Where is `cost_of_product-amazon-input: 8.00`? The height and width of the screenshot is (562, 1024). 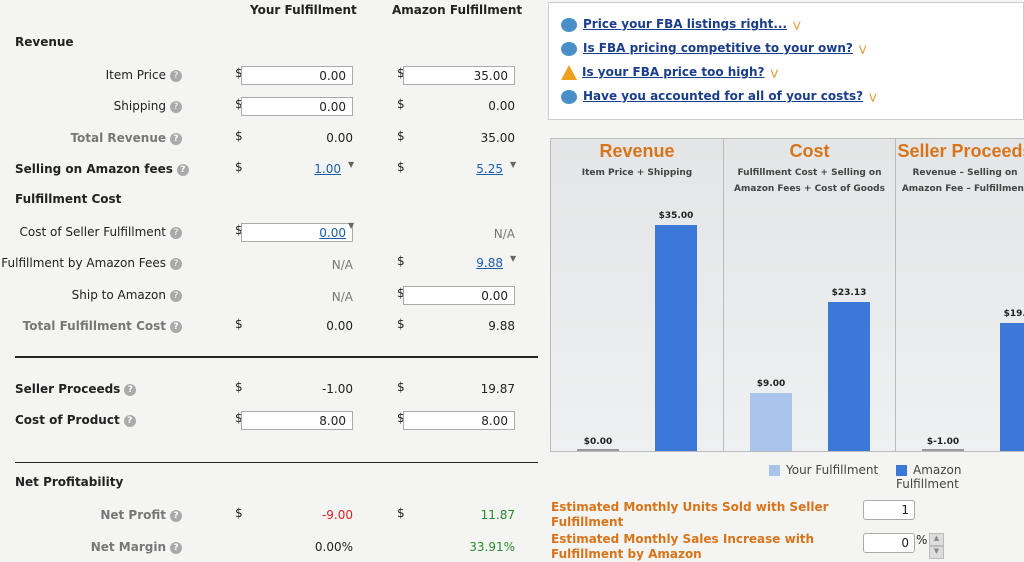 cost_of_product-amazon-input: 8.00 is located at coordinates (459, 420).